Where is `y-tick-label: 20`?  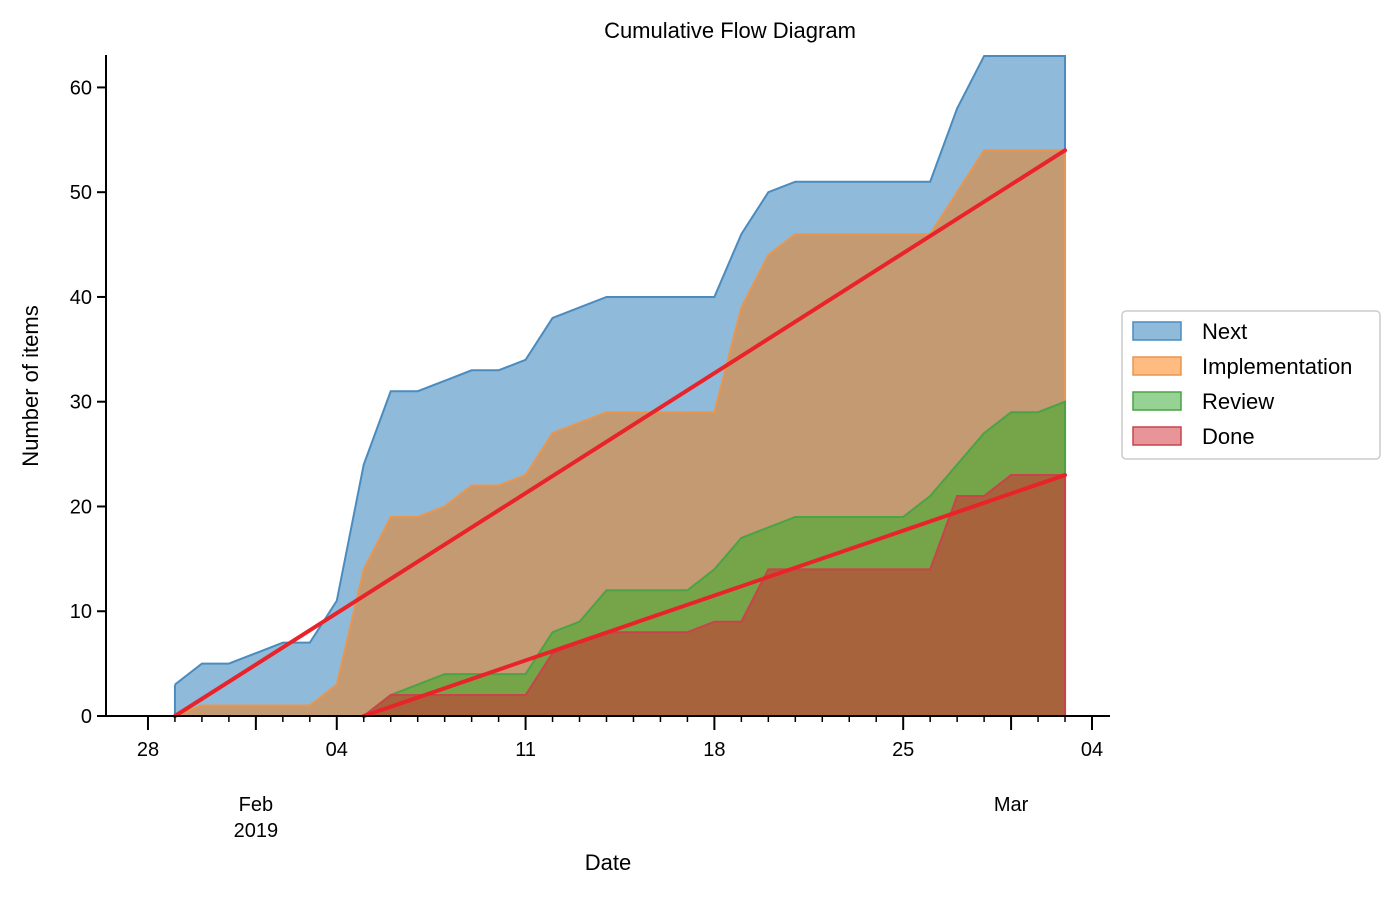
y-tick-label: 20 is located at coordinates (81, 507).